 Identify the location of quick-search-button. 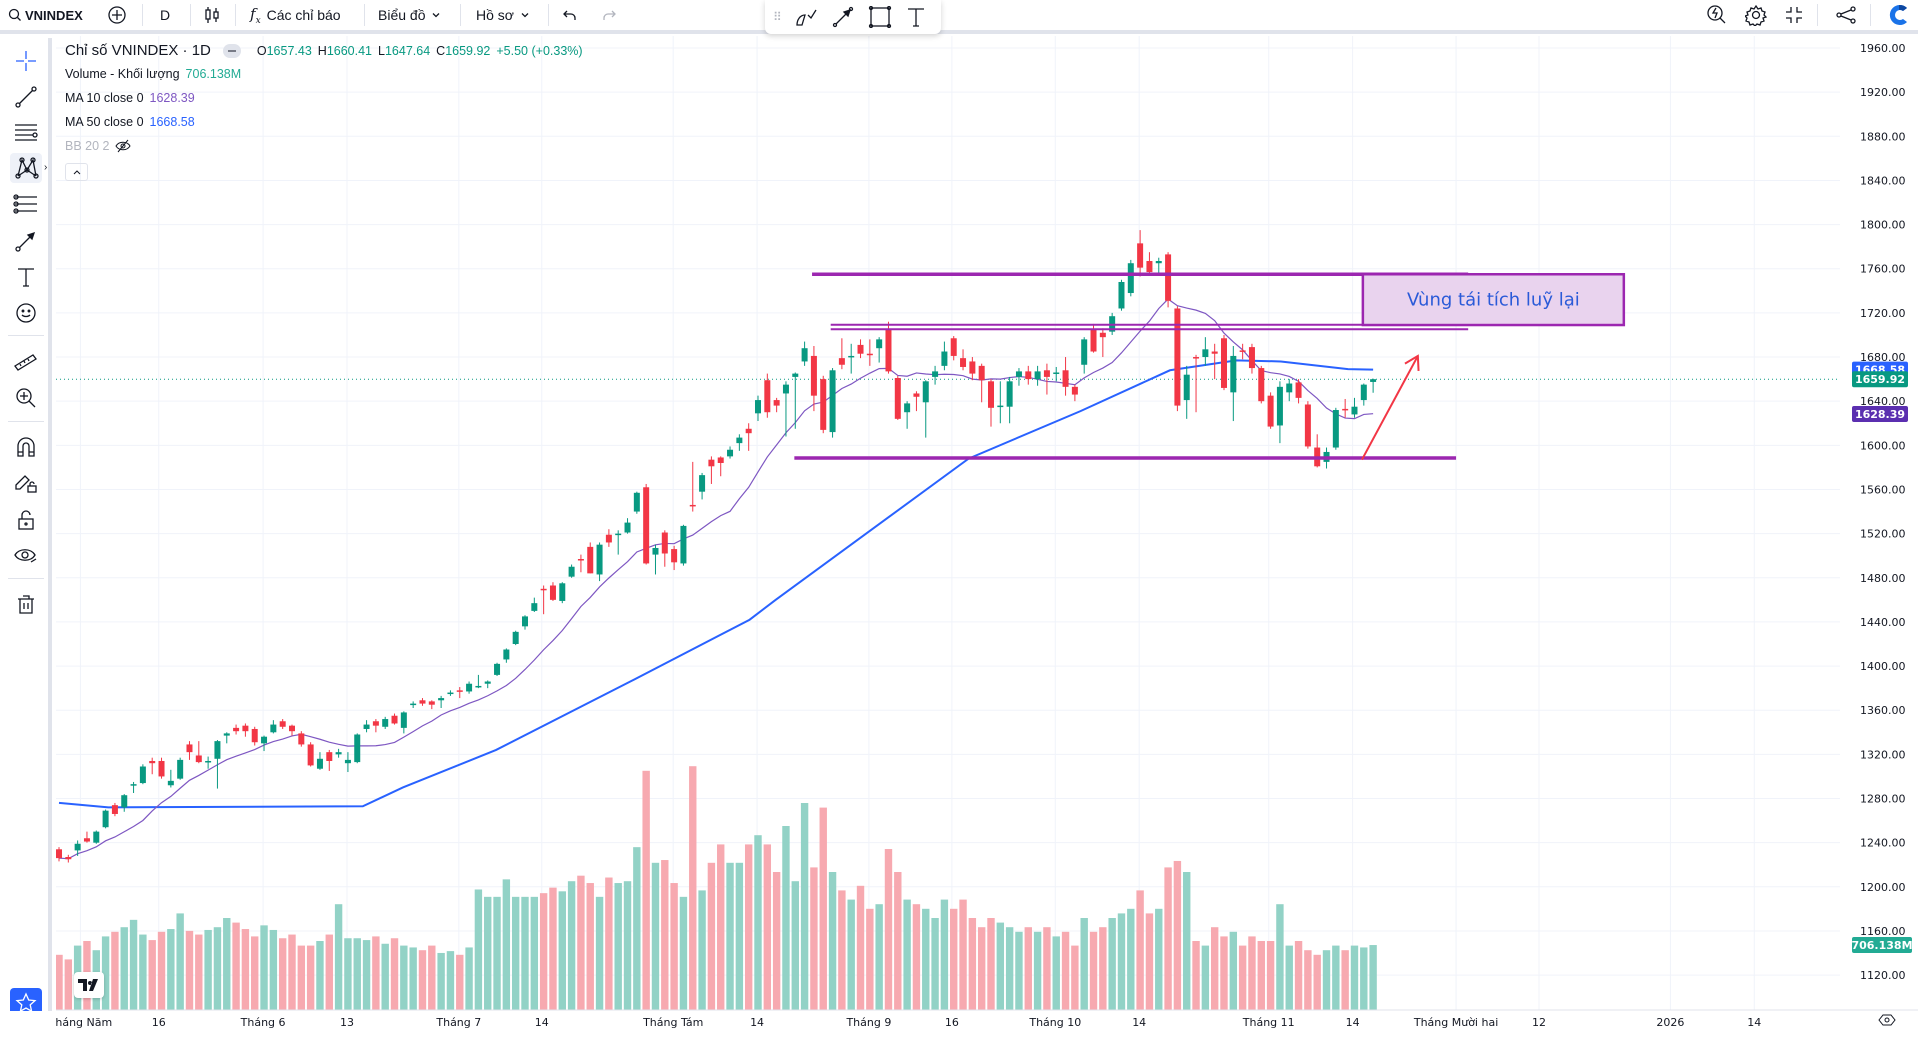
(1717, 15).